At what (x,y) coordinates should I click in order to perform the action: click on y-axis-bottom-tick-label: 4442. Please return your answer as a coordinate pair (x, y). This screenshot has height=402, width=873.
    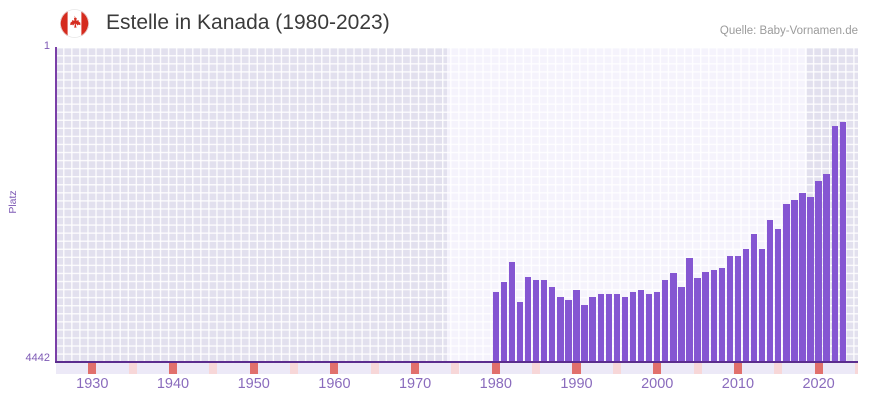
    Looking at the image, I should click on (37, 358).